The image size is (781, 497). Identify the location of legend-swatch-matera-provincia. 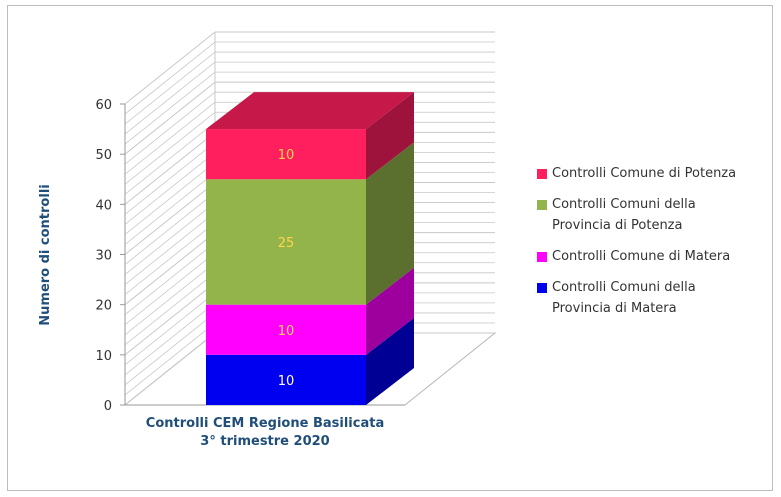
(542, 288).